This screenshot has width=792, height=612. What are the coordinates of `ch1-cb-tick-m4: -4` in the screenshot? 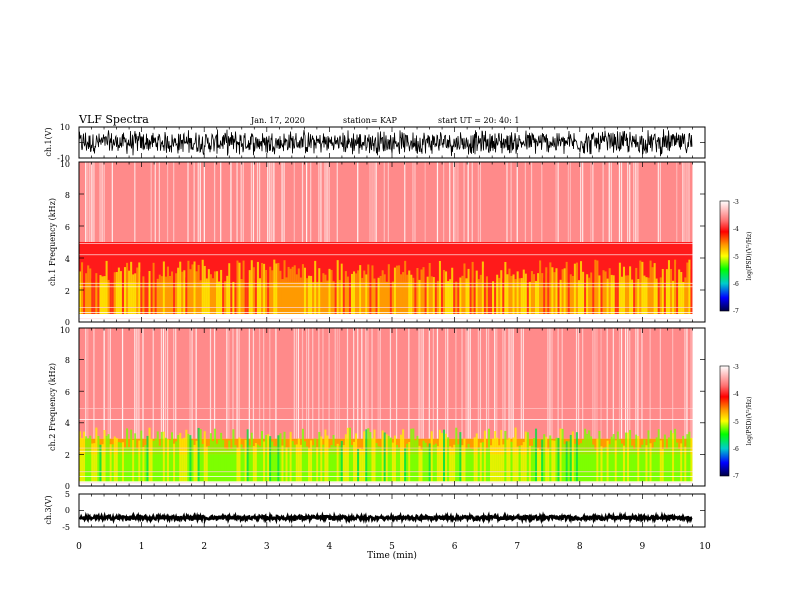 It's located at (736, 229).